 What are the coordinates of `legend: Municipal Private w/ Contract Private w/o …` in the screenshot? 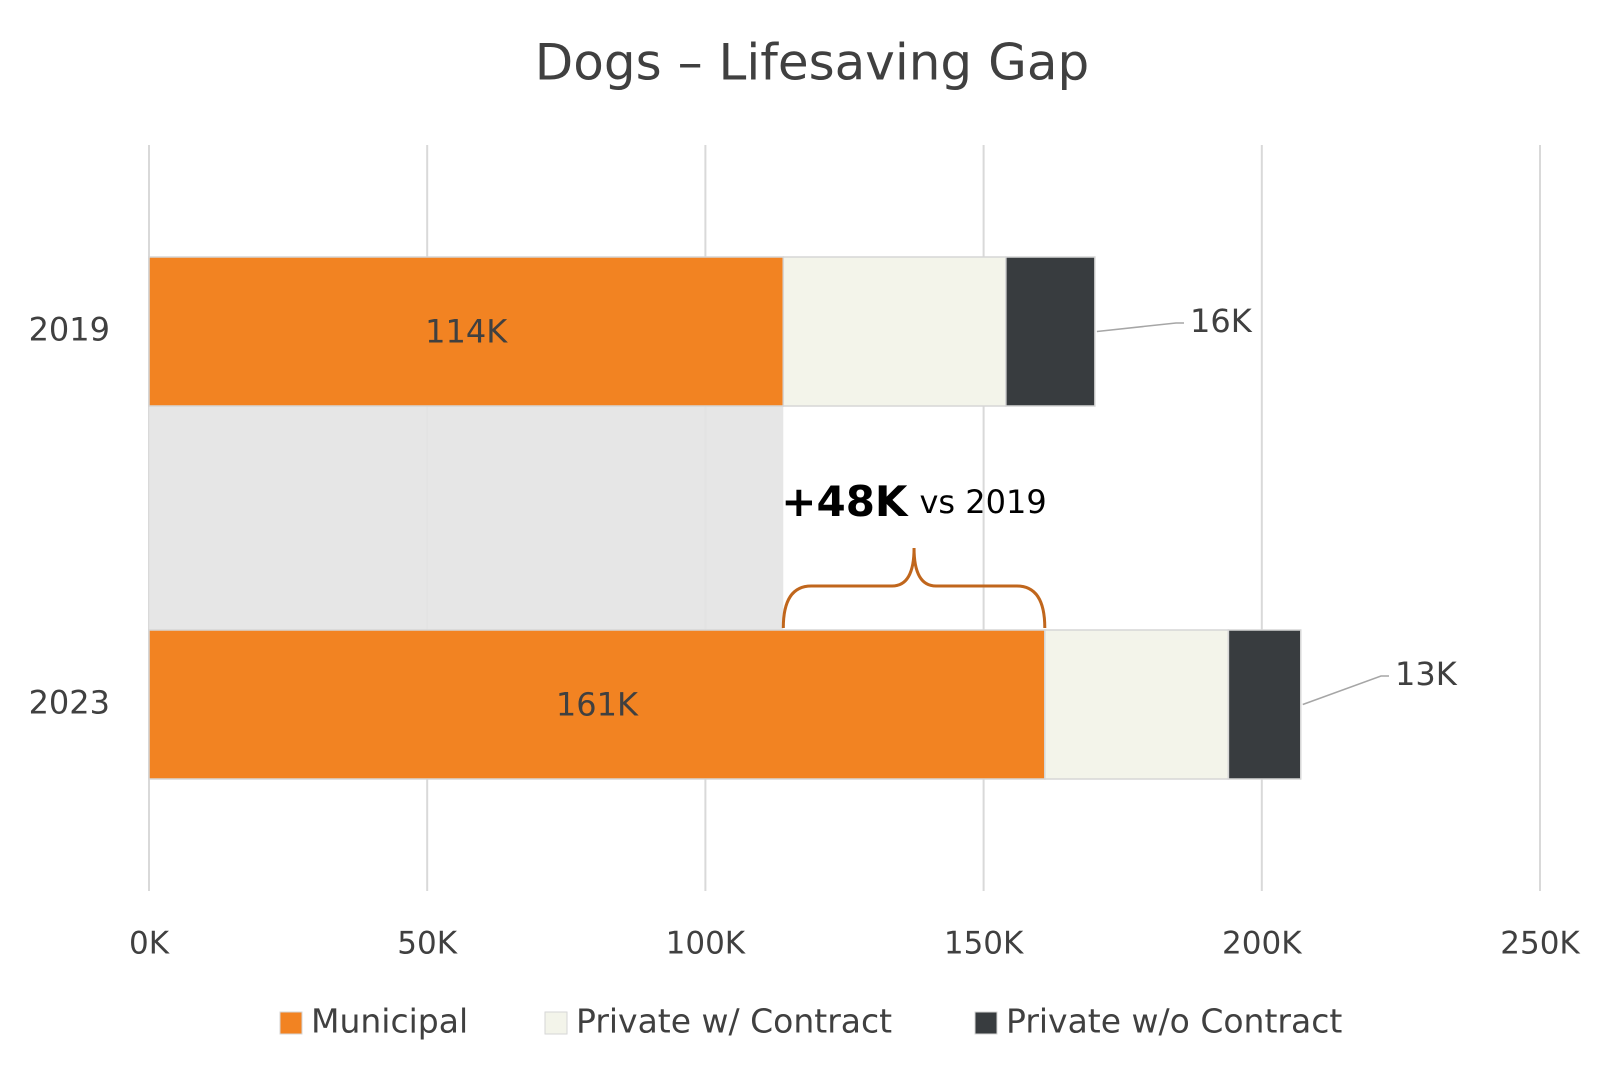 It's located at (810, 1021).